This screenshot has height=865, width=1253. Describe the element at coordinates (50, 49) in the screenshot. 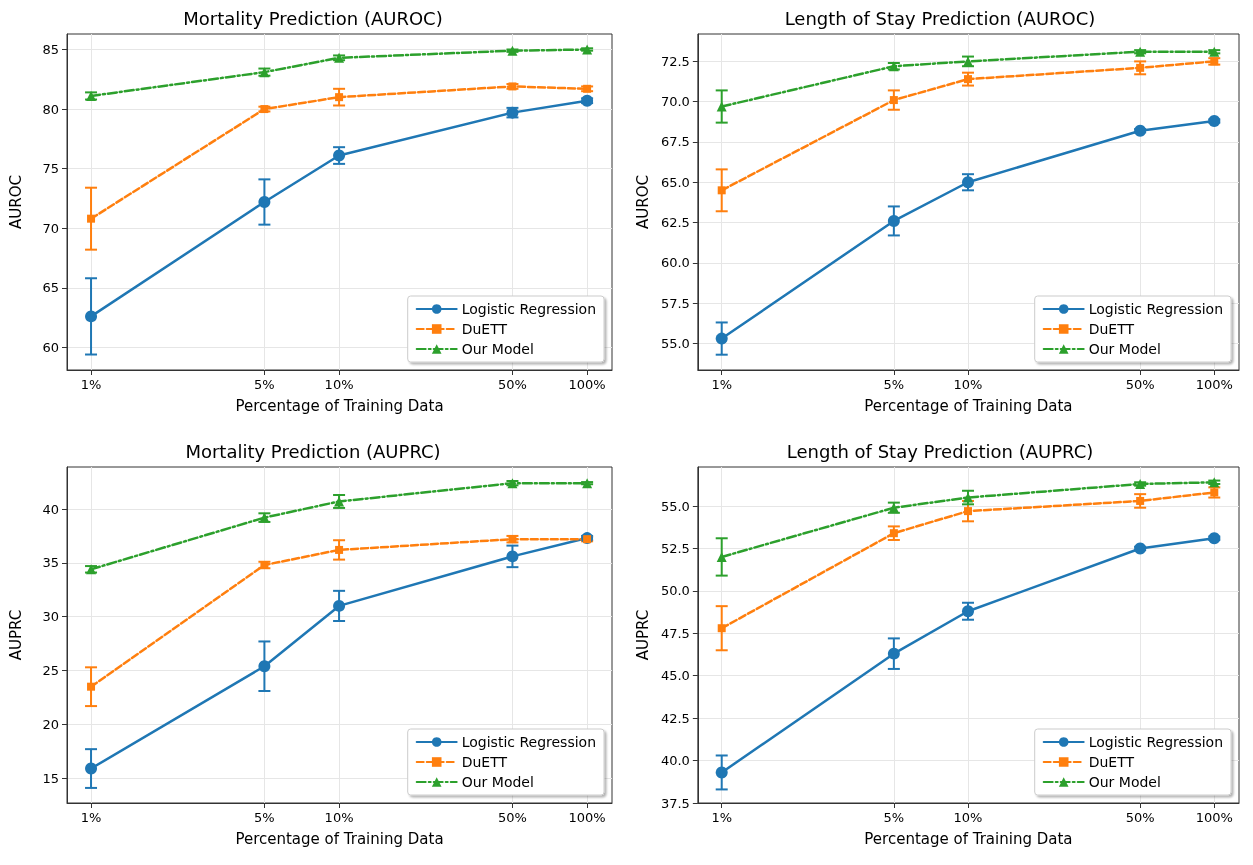

I see `y-tick-label: 85` at that location.